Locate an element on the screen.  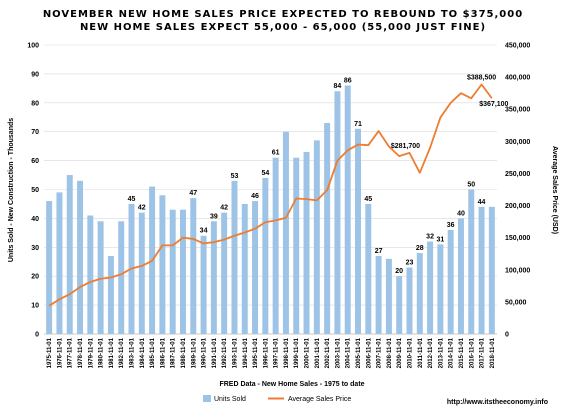
left-tick-label: 20 is located at coordinates (35, 277).